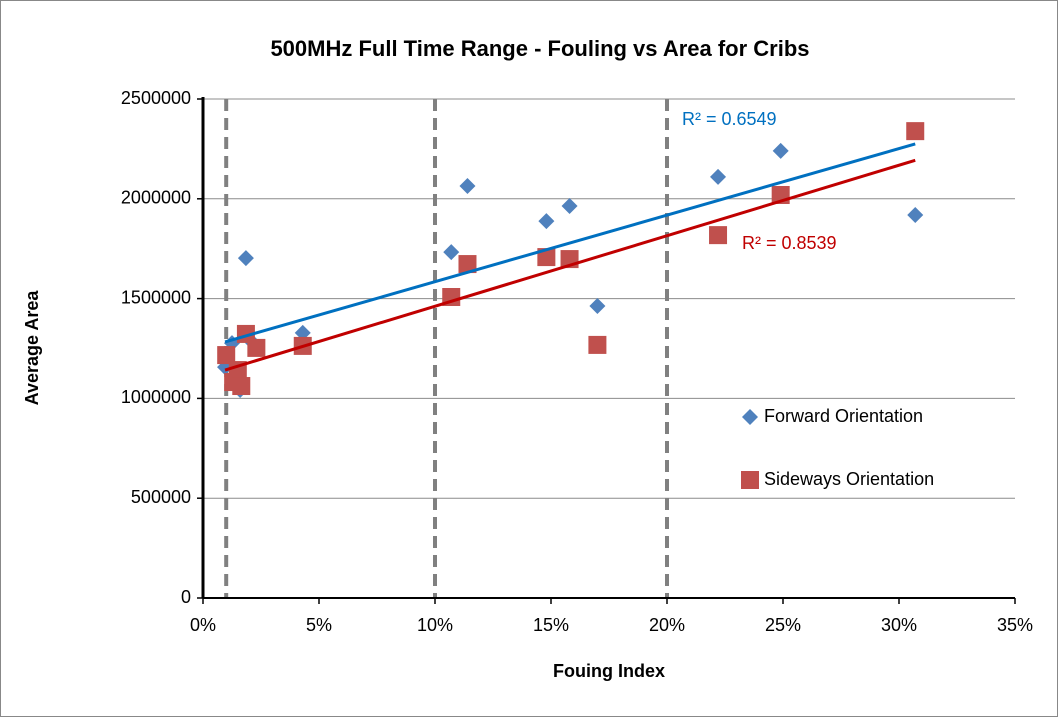  Describe the element at coordinates (161, 497) in the screenshot. I see `y-tick-label: 500000` at that location.